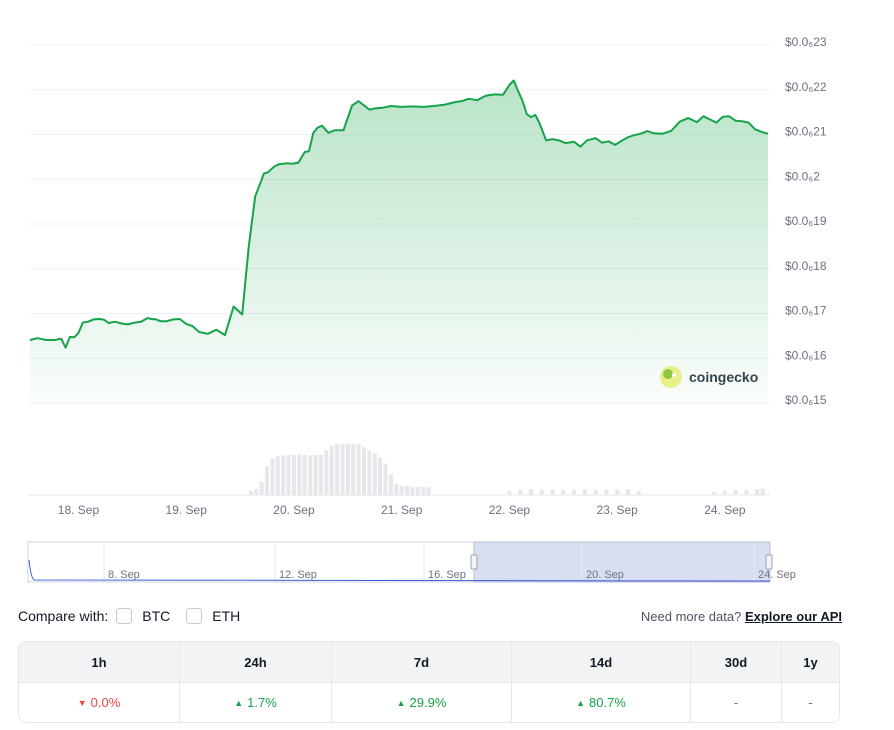  I want to click on btc-checkbox, so click(124, 616).